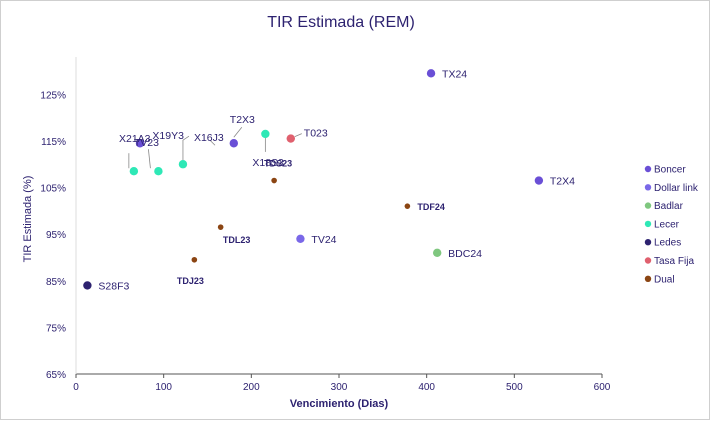 The width and height of the screenshot is (710, 424). Describe the element at coordinates (237, 240) in the screenshot. I see `point-label-tdl23: TDL23` at that location.